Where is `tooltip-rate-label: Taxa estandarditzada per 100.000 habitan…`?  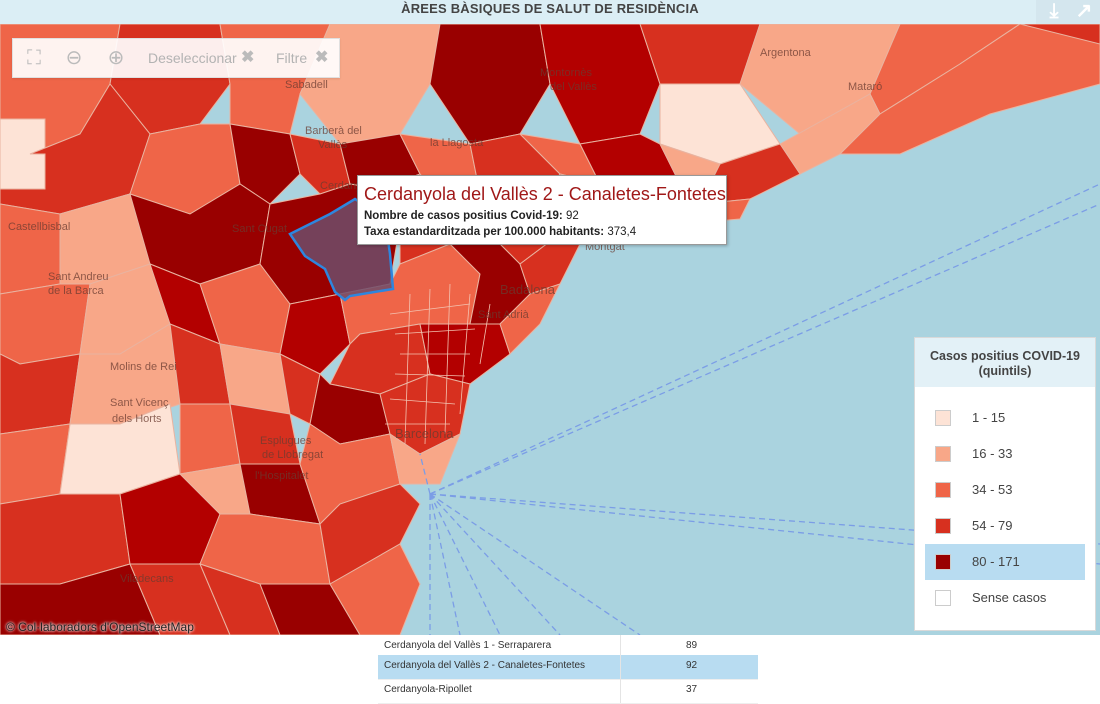
tooltip-rate-label: Taxa estandarditzada per 100.000 habitan… is located at coordinates (484, 232).